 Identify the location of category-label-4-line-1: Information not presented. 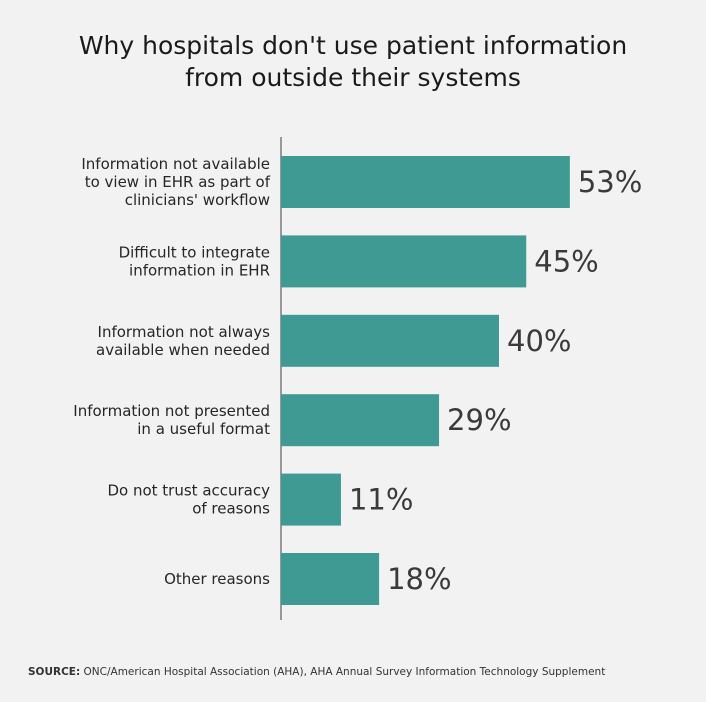
(171, 411).